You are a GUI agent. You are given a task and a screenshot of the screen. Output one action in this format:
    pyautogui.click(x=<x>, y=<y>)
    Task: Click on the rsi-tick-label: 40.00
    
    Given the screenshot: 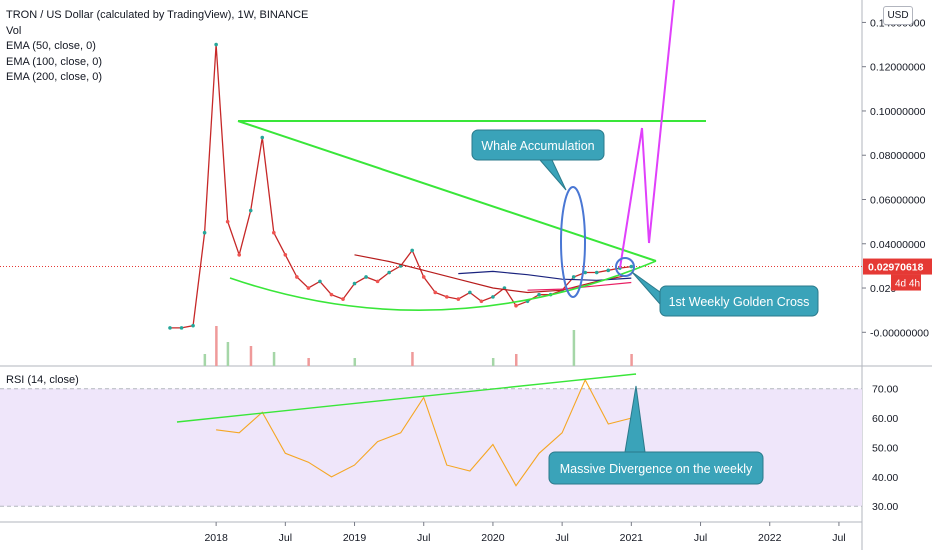 What is the action you would take?
    pyautogui.click(x=885, y=478)
    